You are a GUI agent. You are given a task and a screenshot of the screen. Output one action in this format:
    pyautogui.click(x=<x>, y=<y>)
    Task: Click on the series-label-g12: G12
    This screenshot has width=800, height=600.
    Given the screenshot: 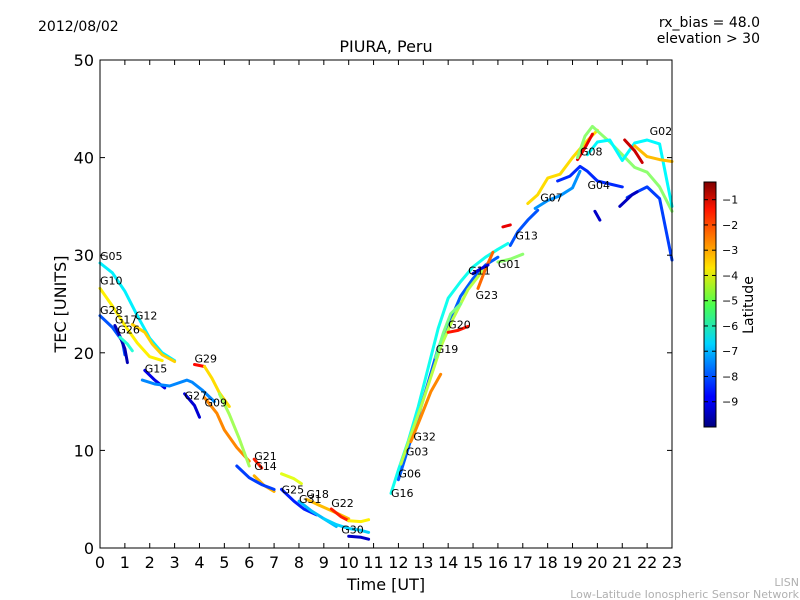 What is the action you would take?
    pyautogui.click(x=146, y=316)
    